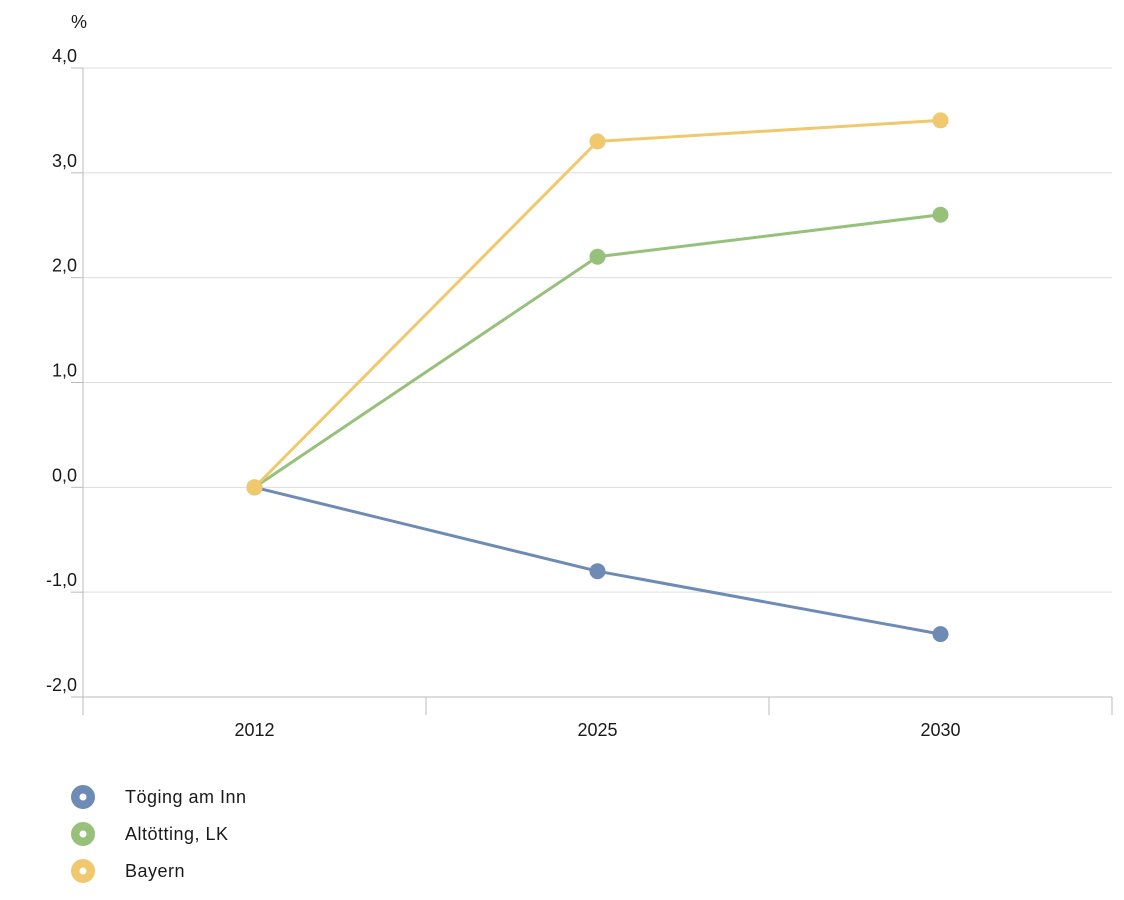 Image resolution: width=1124 pixels, height=900 pixels. Describe the element at coordinates (186, 797) in the screenshot. I see `legend-label: Töging am Inn` at that location.